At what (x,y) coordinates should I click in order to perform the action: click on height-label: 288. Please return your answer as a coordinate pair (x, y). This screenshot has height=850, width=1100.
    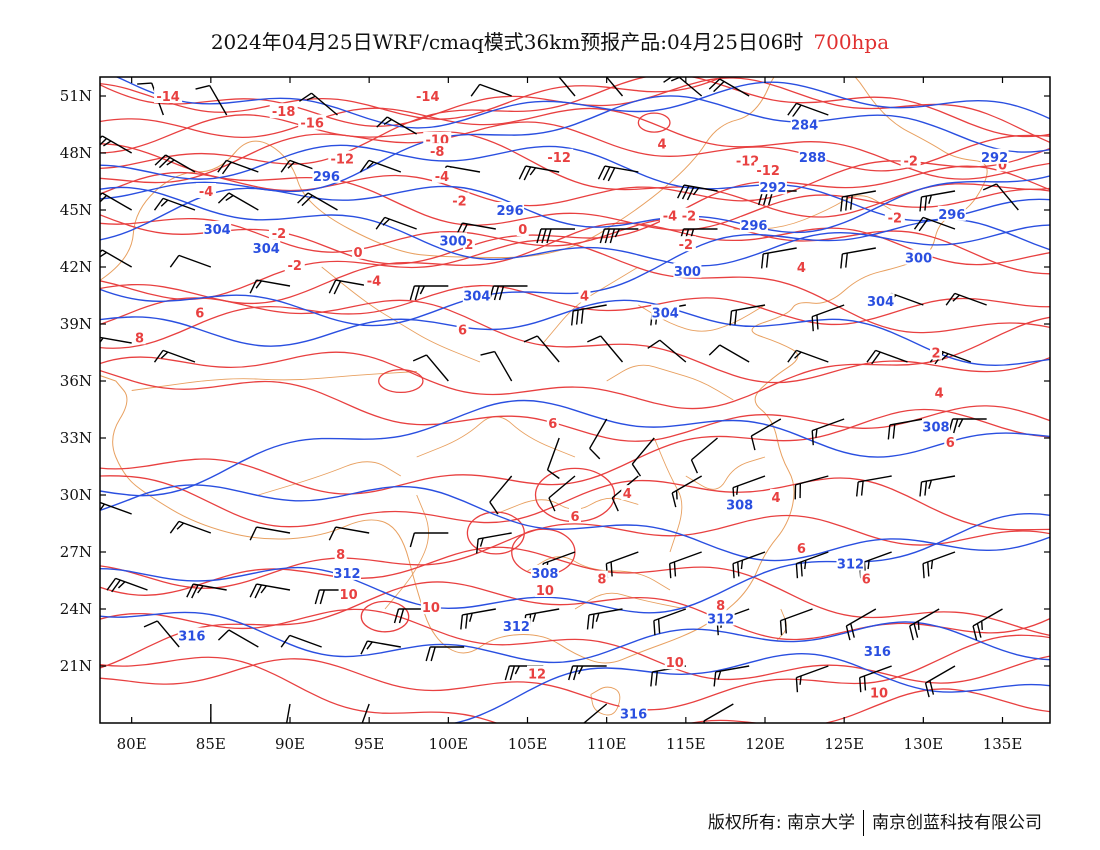
    Looking at the image, I should click on (812, 158).